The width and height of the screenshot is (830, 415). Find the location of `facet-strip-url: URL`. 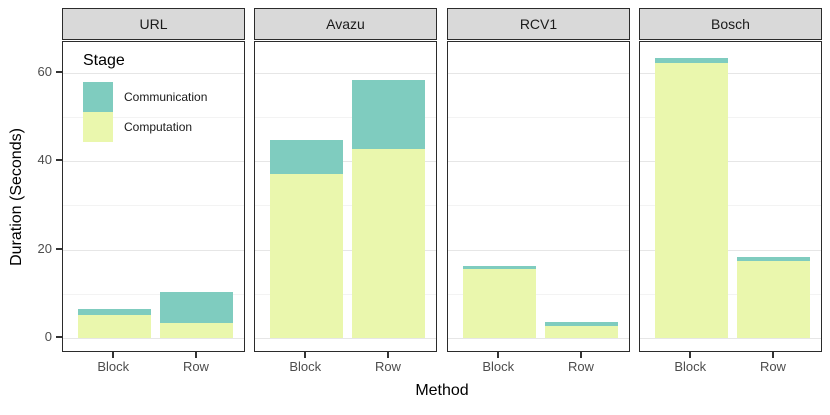

facet-strip-url: URL is located at coordinates (153, 24).